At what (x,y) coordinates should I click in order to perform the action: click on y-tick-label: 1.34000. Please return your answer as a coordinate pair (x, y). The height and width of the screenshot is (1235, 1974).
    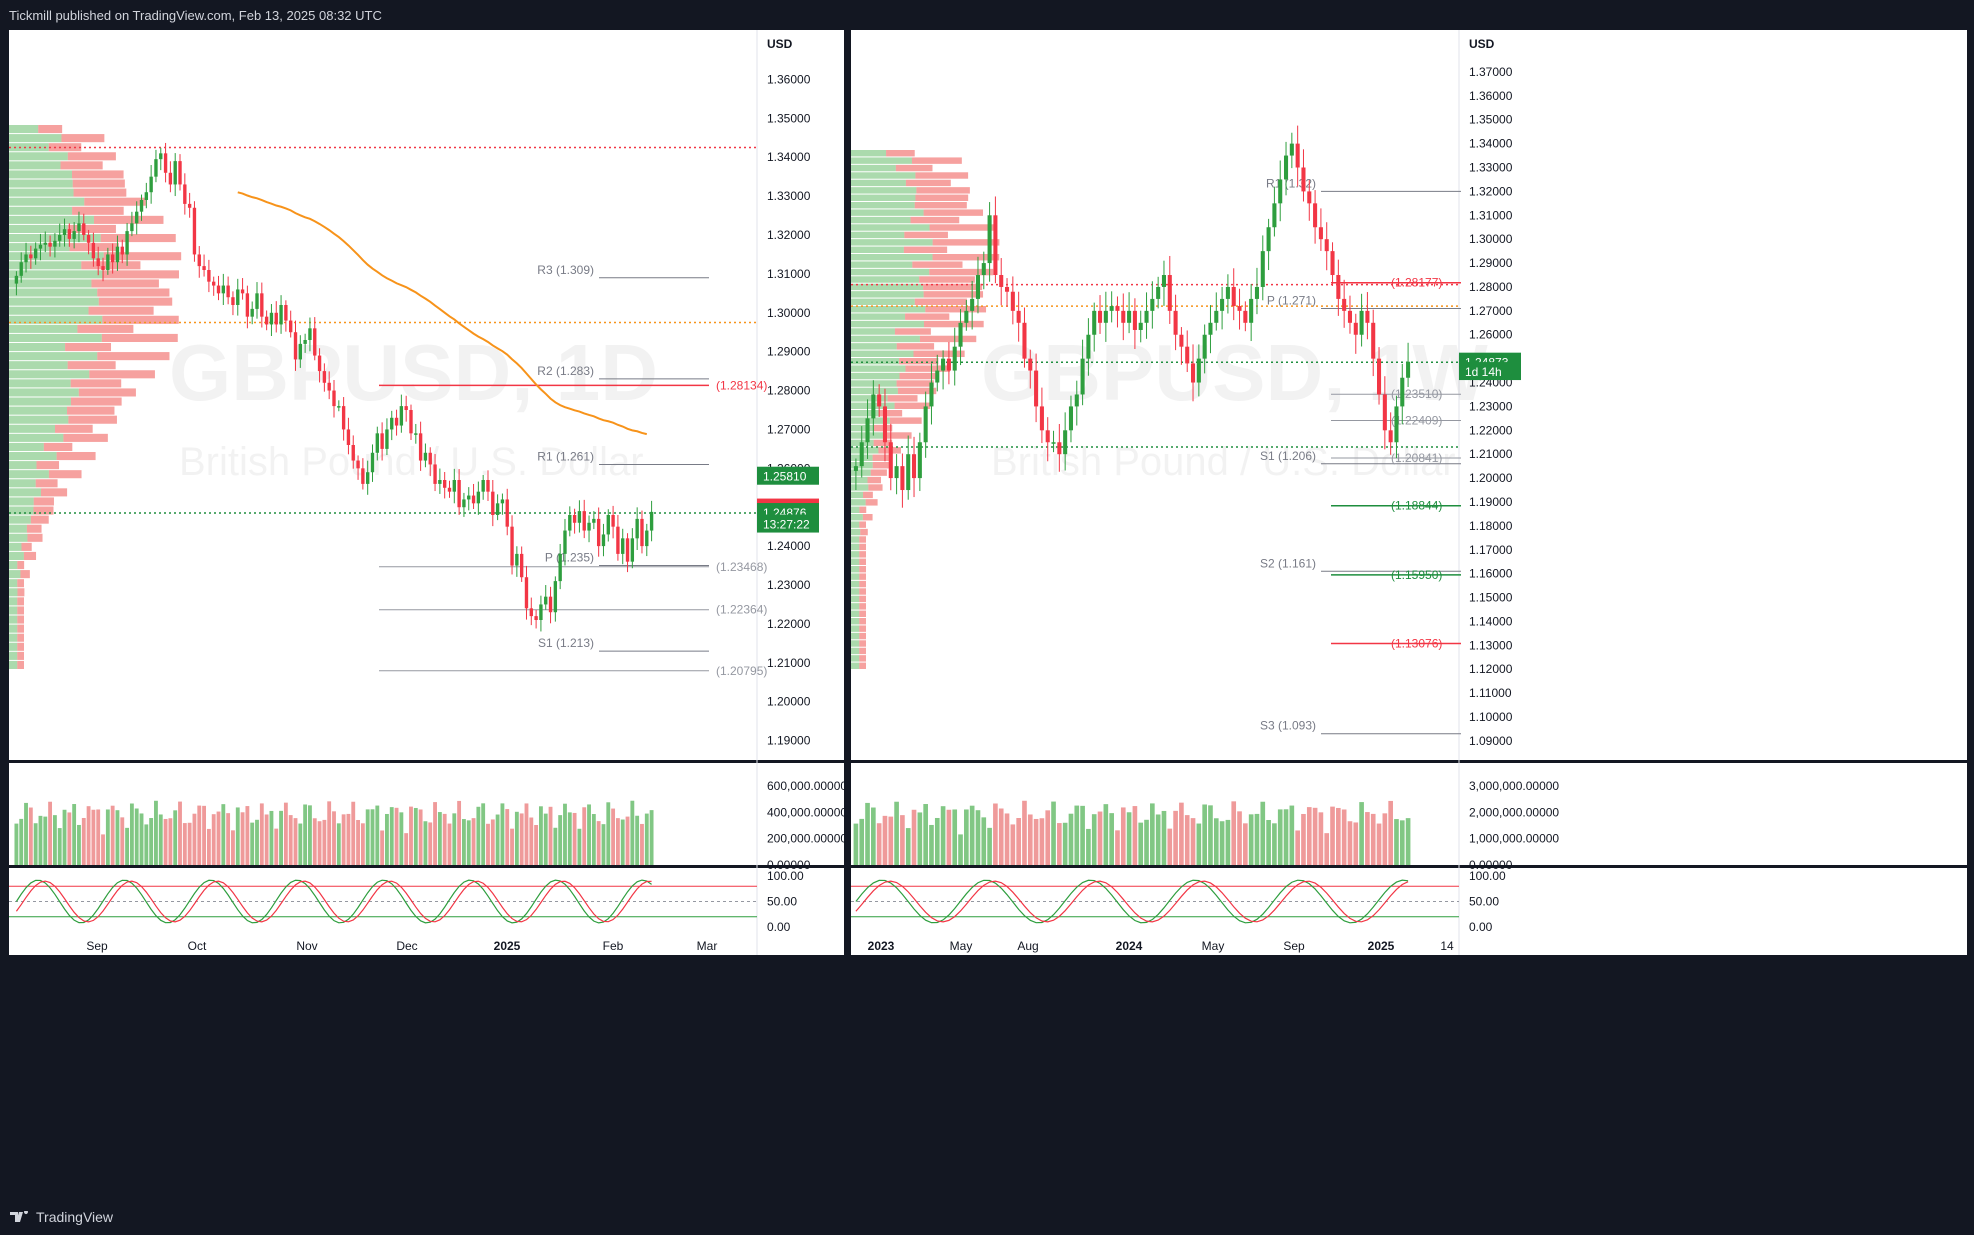
    Looking at the image, I should click on (789, 157).